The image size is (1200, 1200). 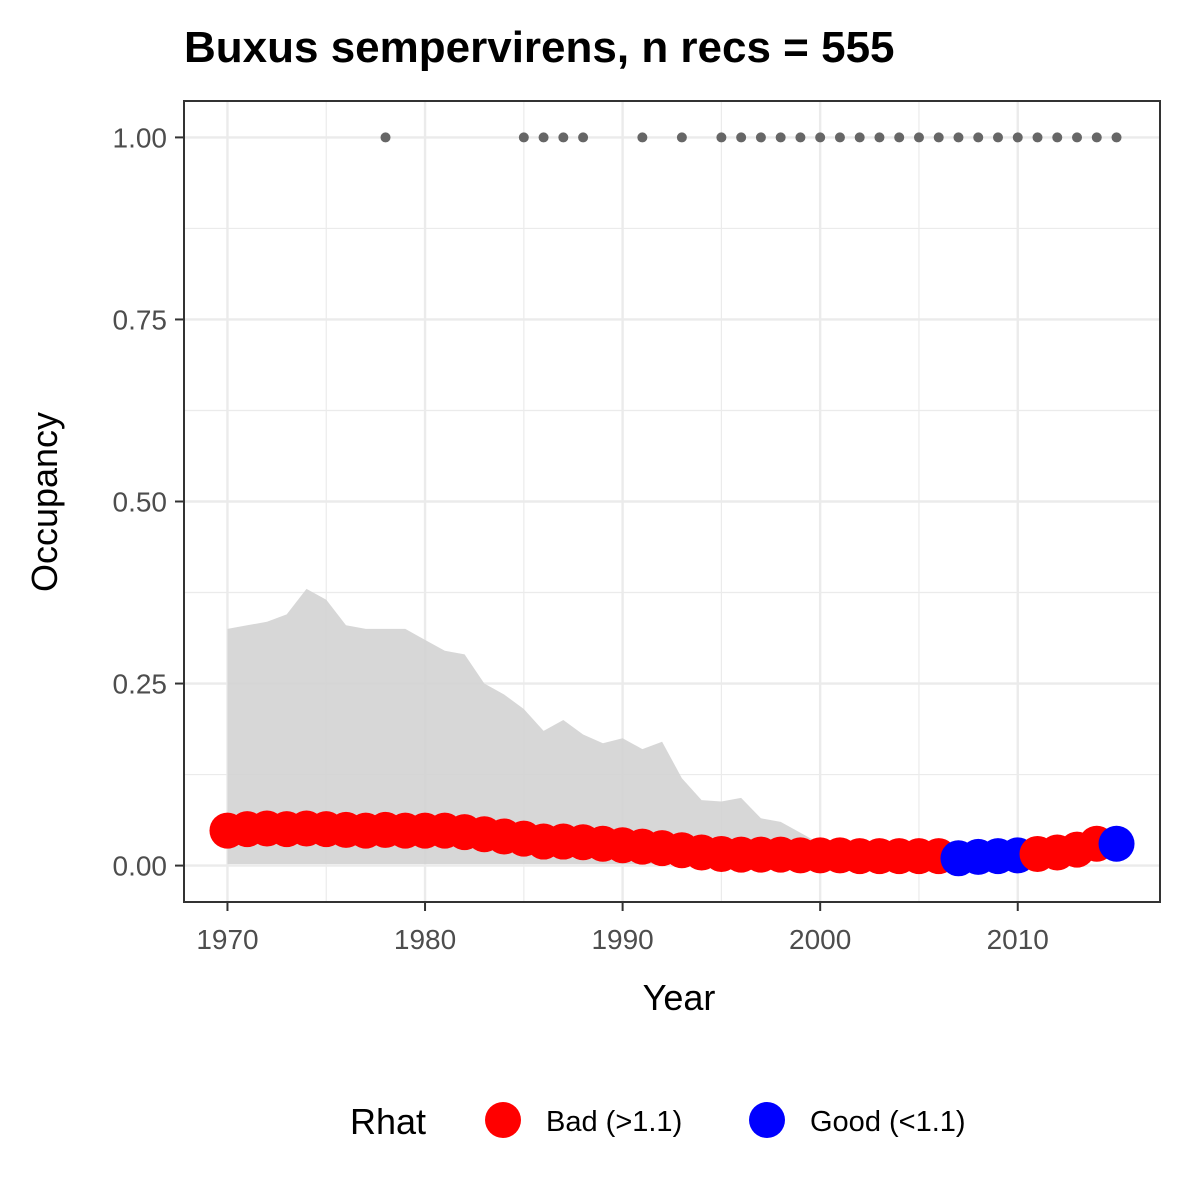 I want to click on x-tick-label: 1990, so click(x=622, y=939).